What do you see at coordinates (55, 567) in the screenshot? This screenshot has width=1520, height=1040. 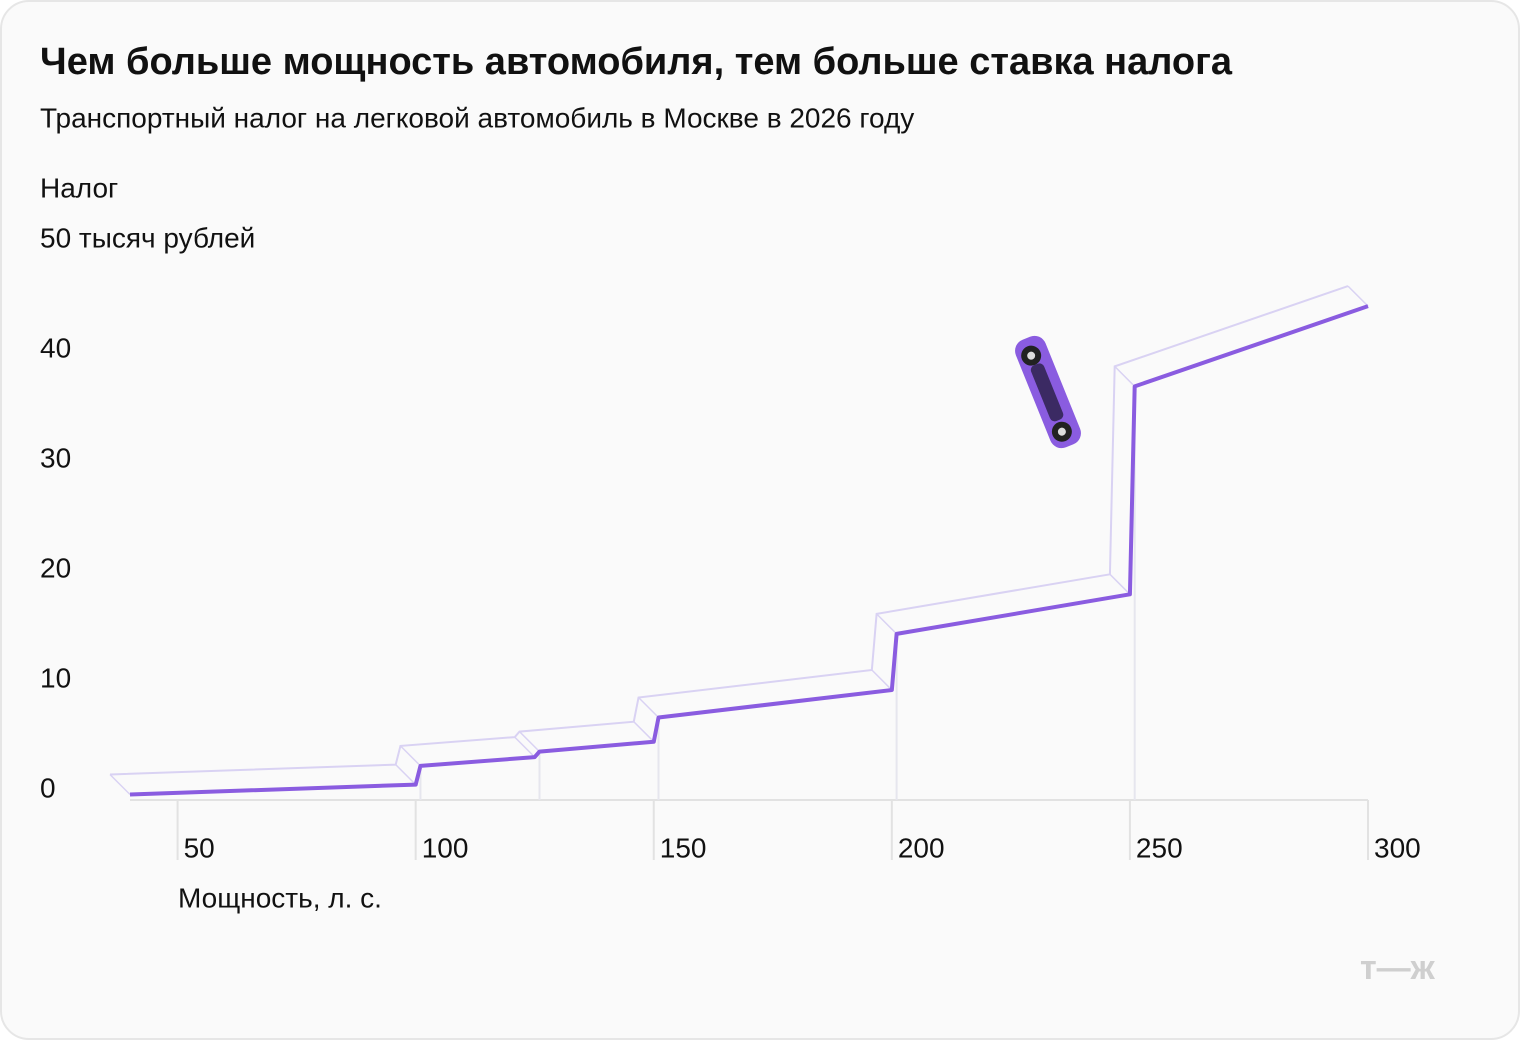 I see `y-tick-label: 20` at bounding box center [55, 567].